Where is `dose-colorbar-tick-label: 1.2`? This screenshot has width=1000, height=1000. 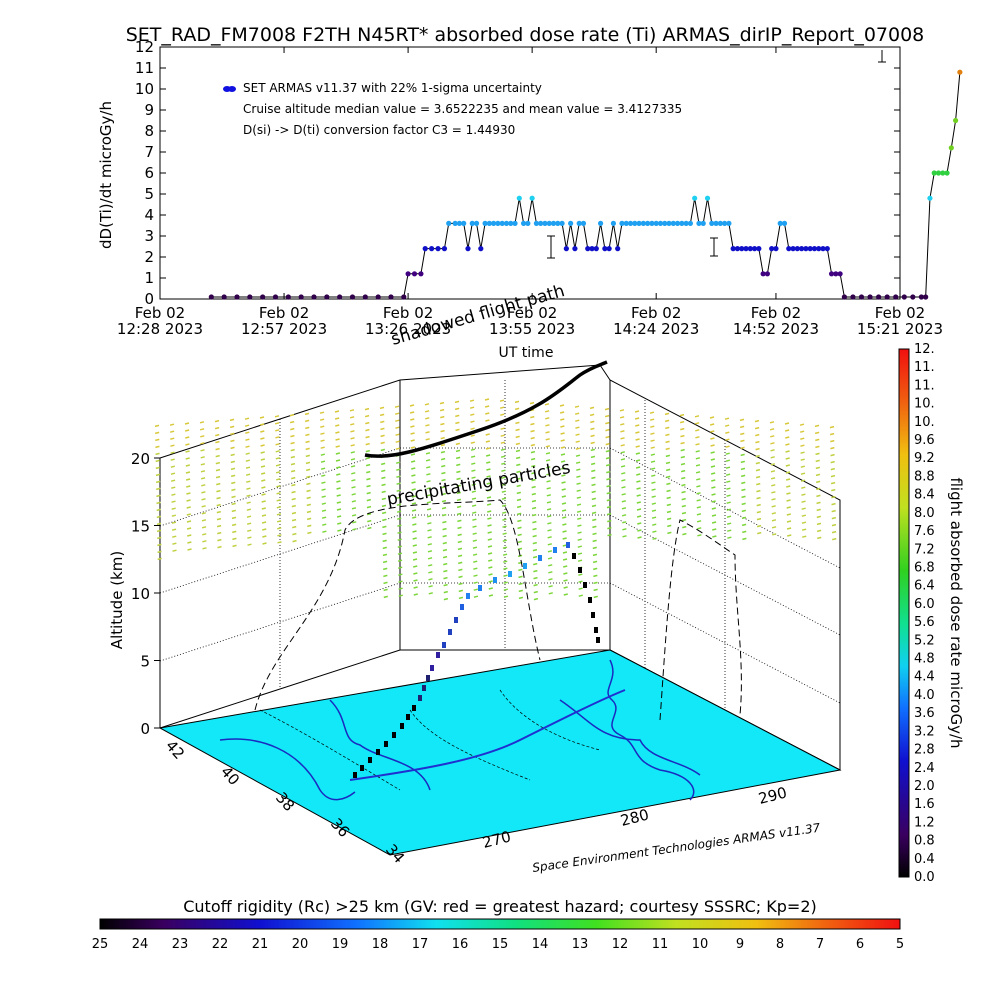 dose-colorbar-tick-label: 1.2 is located at coordinates (924, 822).